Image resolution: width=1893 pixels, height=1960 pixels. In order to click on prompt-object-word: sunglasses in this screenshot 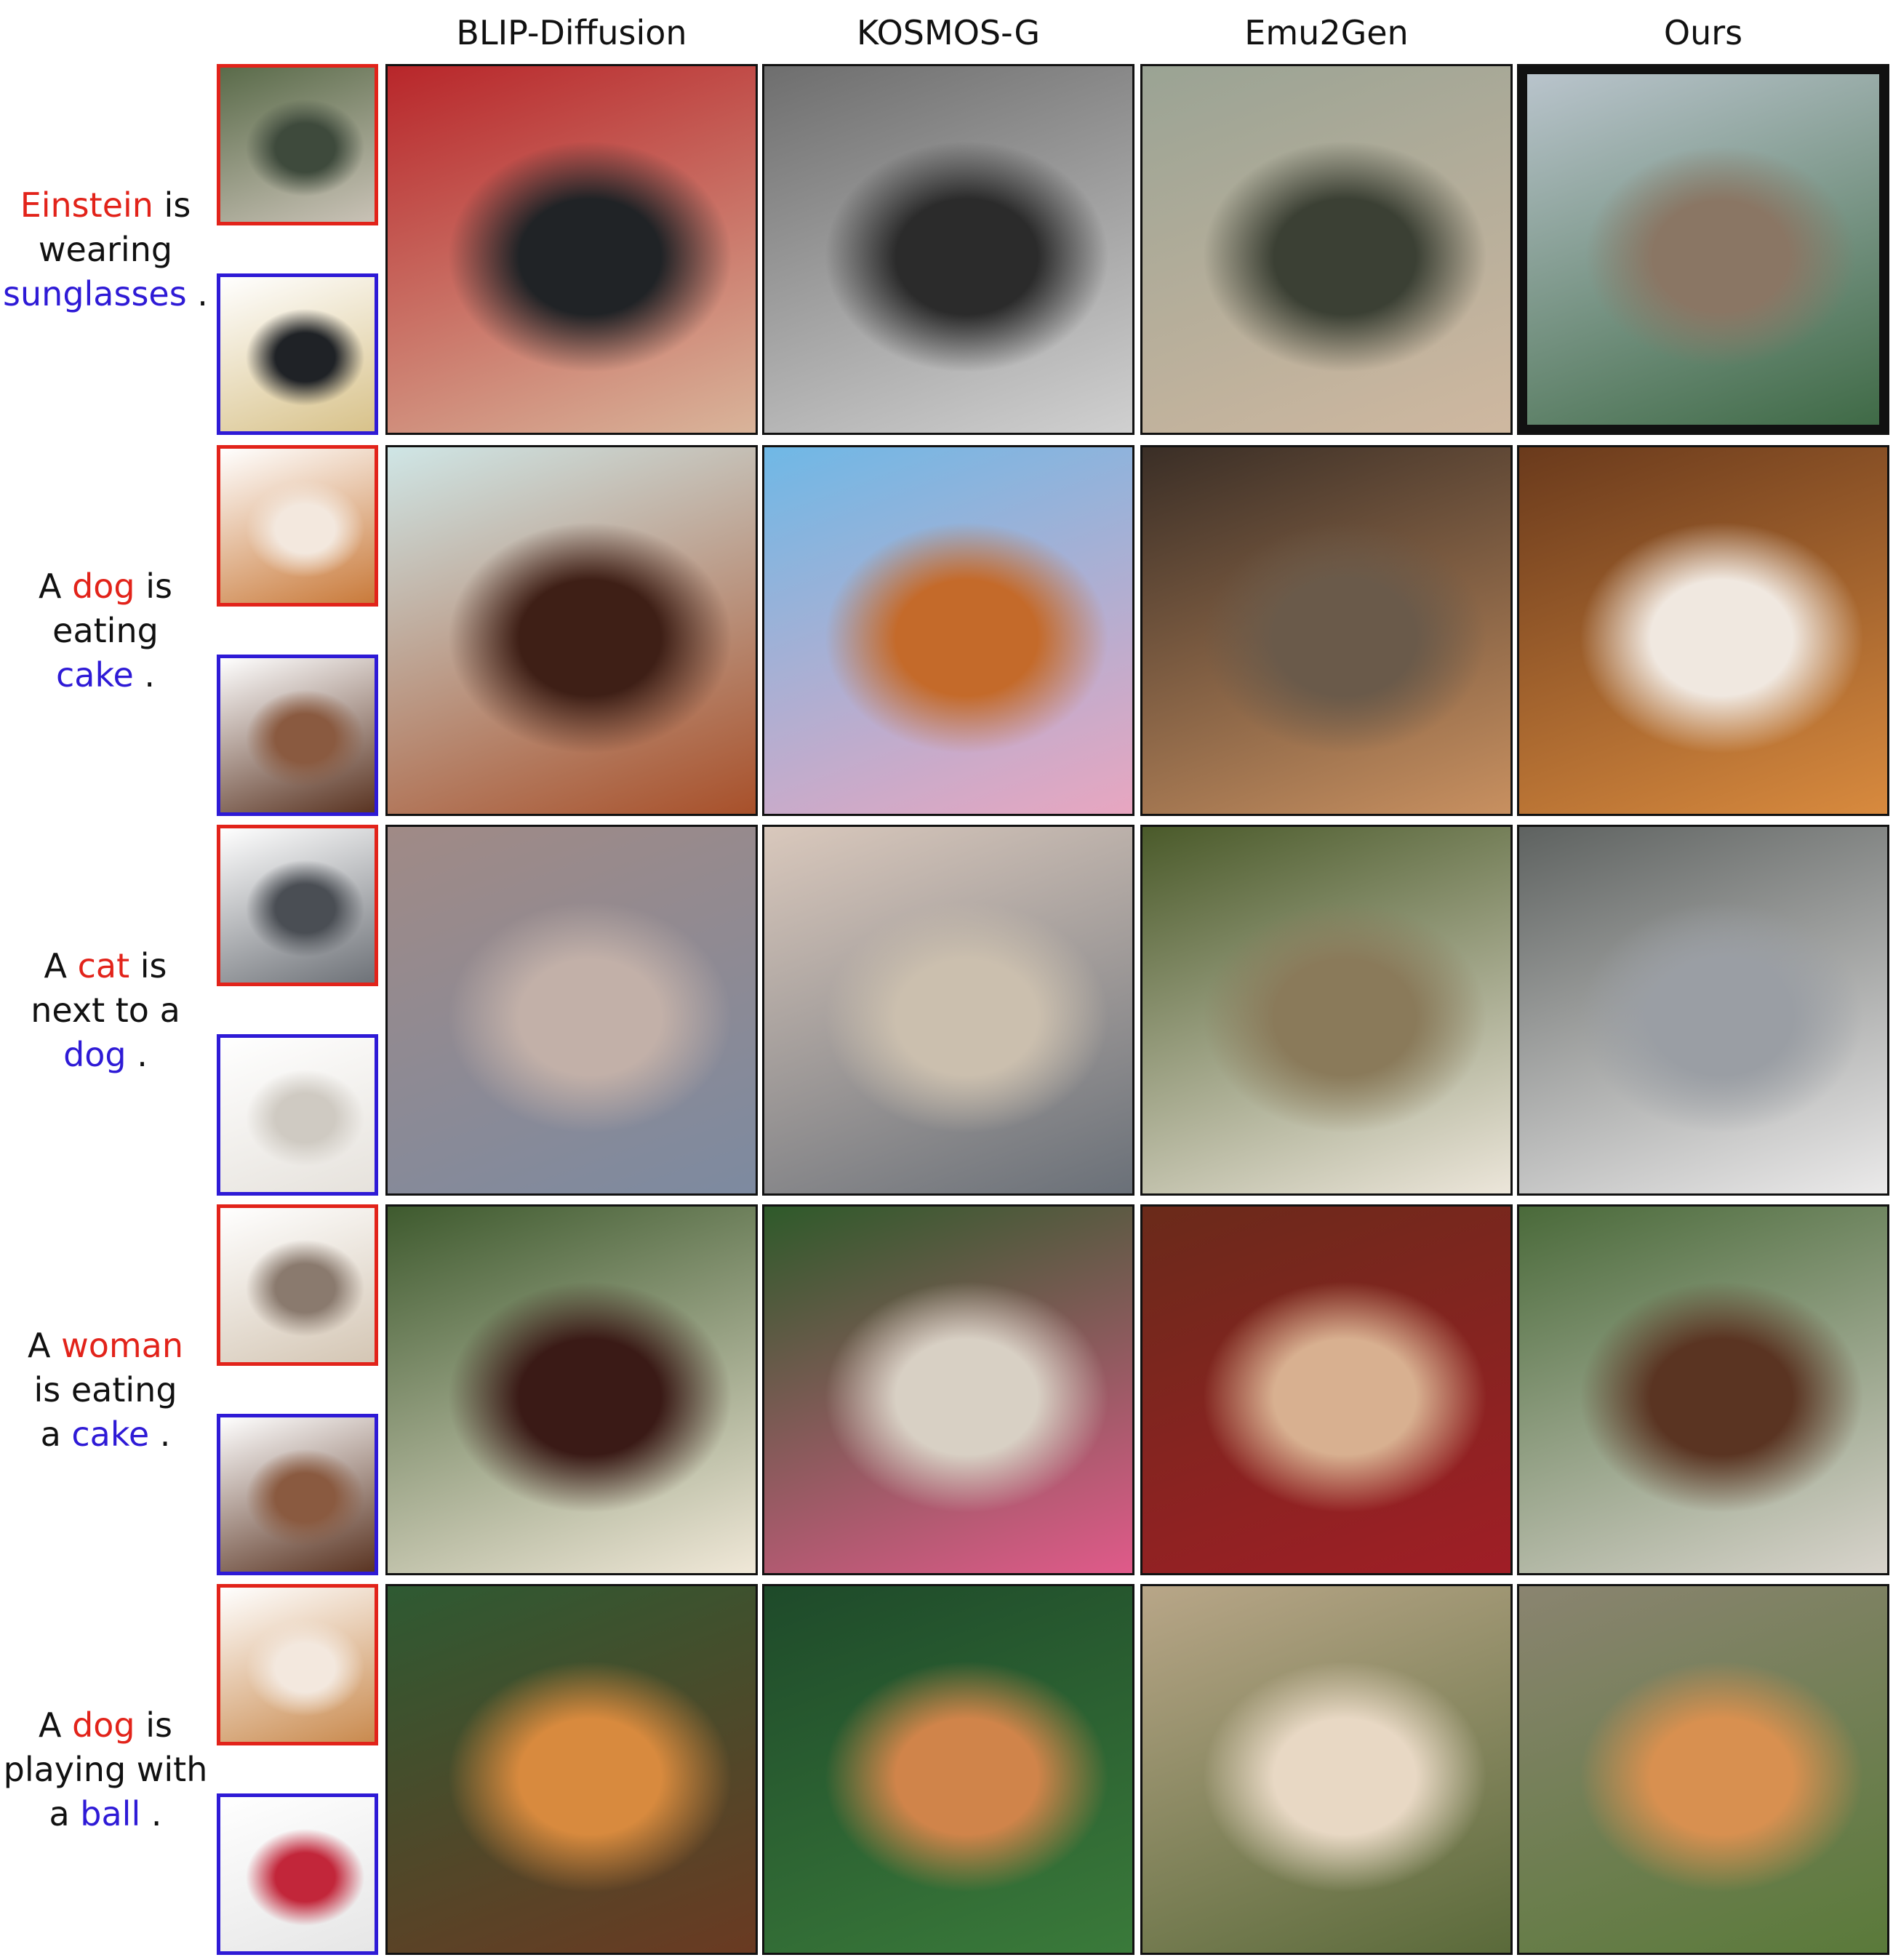, I will do `click(95, 293)`.